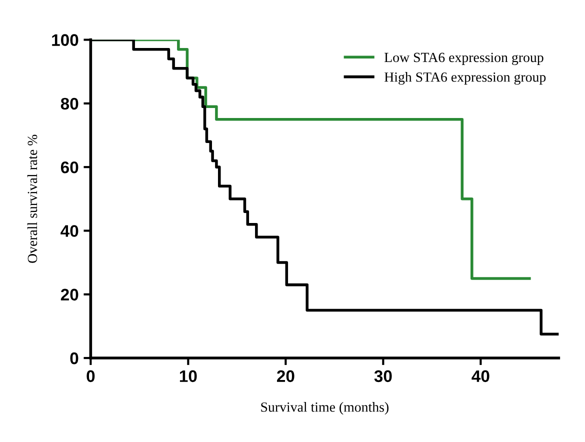 The image size is (585, 442). I want to click on y-axis-title: Overall survival rate %, so click(32, 198).